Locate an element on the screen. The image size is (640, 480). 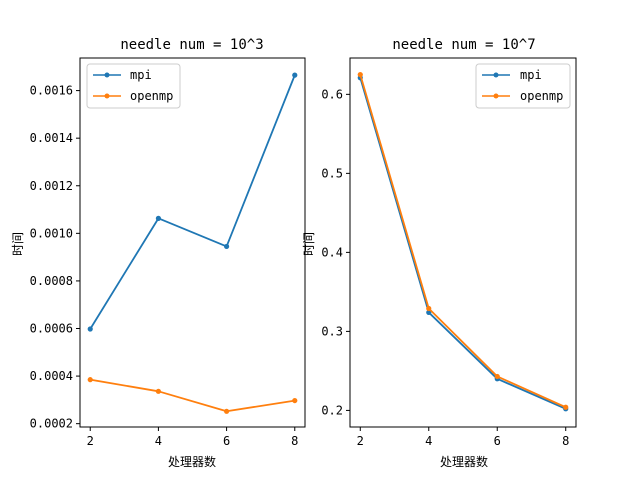
y-tick-label: 0.0002 is located at coordinates (51, 424).